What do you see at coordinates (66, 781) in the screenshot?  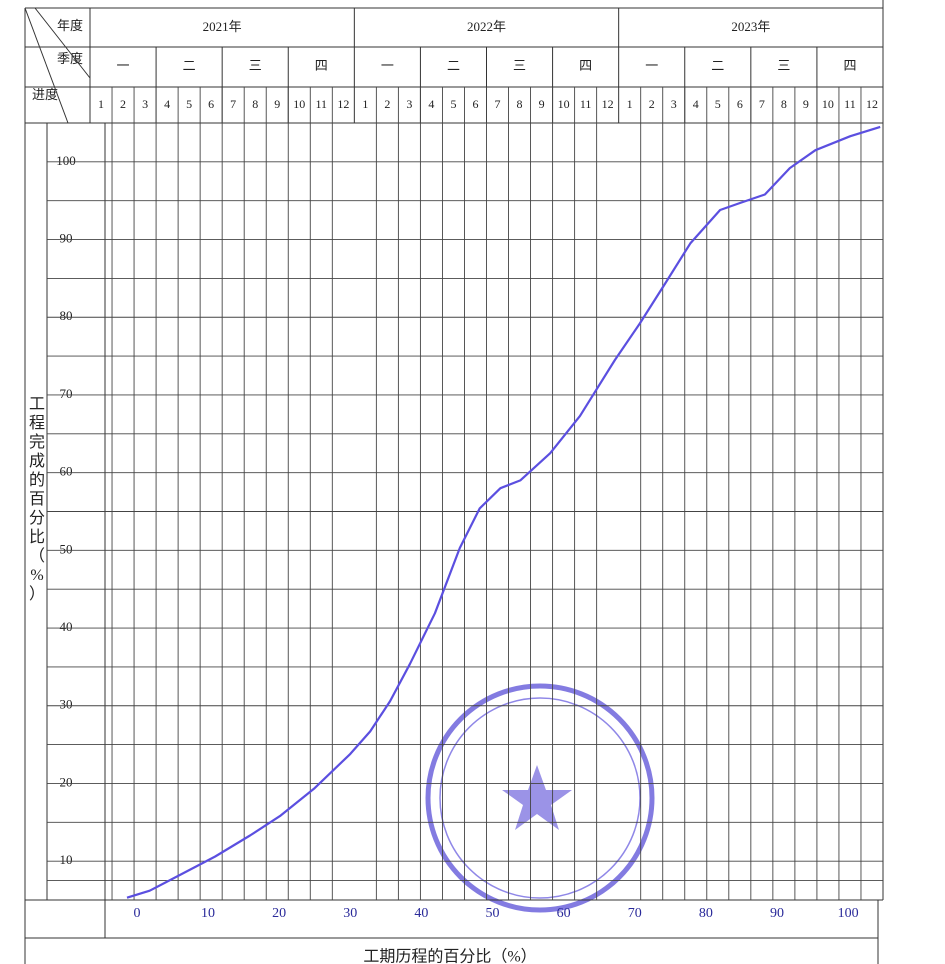 I see `y-tick-label: 20` at bounding box center [66, 781].